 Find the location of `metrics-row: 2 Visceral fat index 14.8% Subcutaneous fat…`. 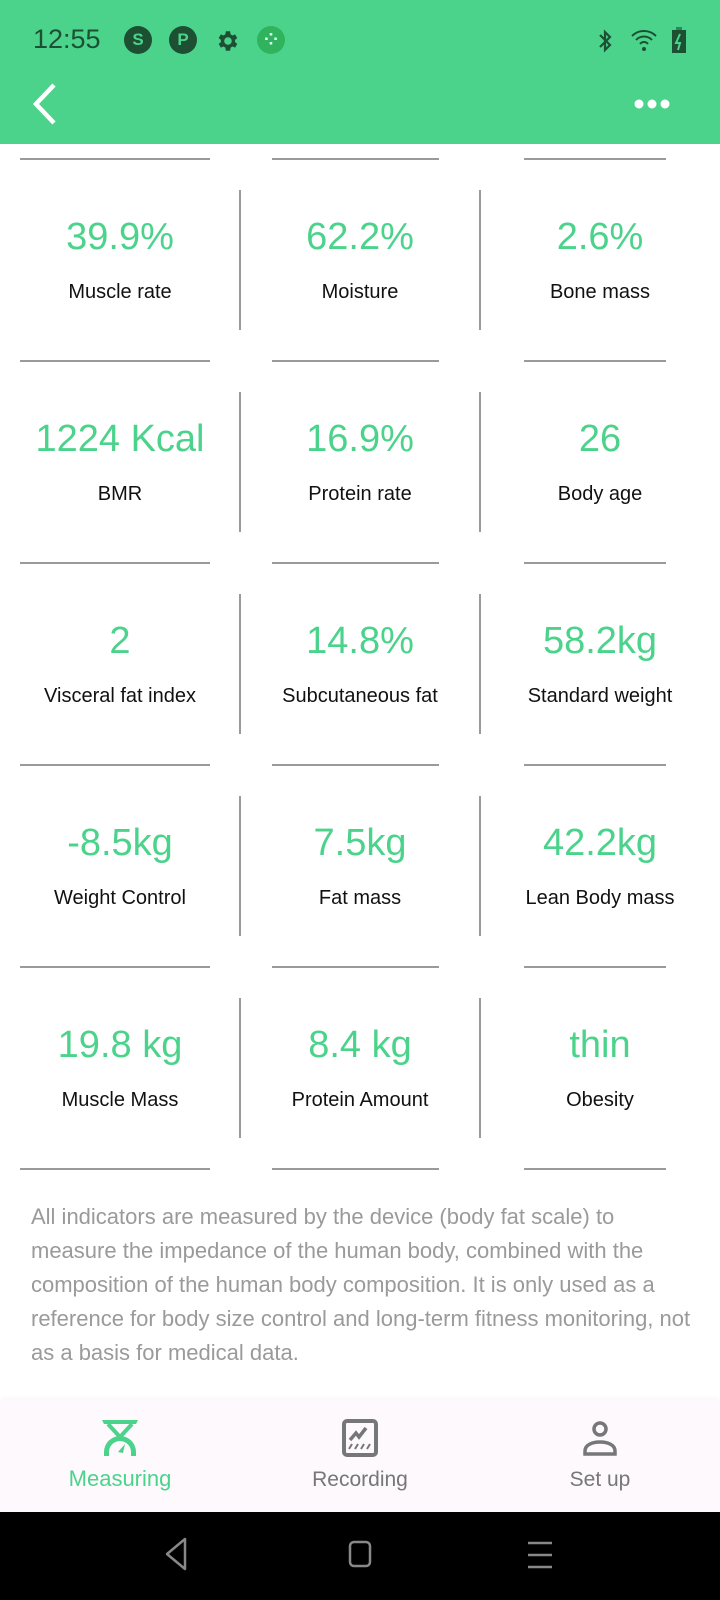

metrics-row: 2 Visceral fat index 14.8% Subcutaneous fat… is located at coordinates (360, 663).